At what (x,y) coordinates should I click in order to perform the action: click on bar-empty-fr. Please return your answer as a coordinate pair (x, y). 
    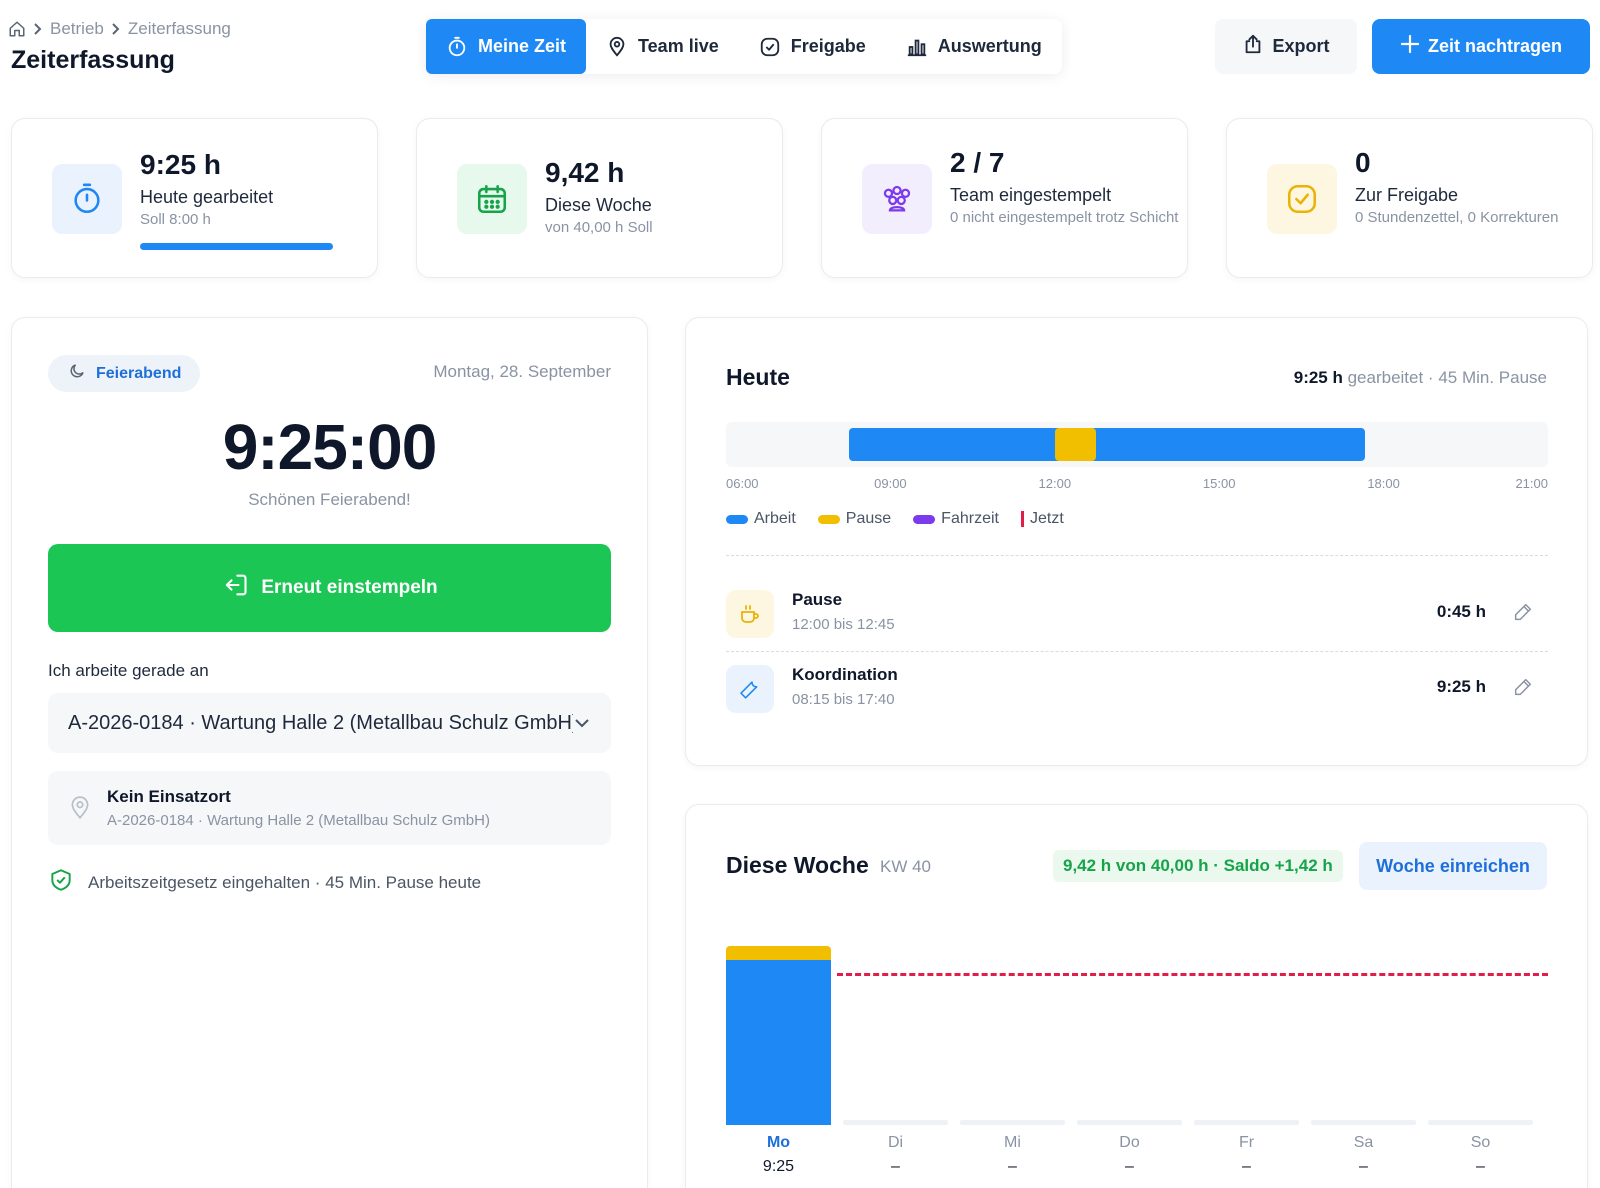
    Looking at the image, I should click on (1246, 1122).